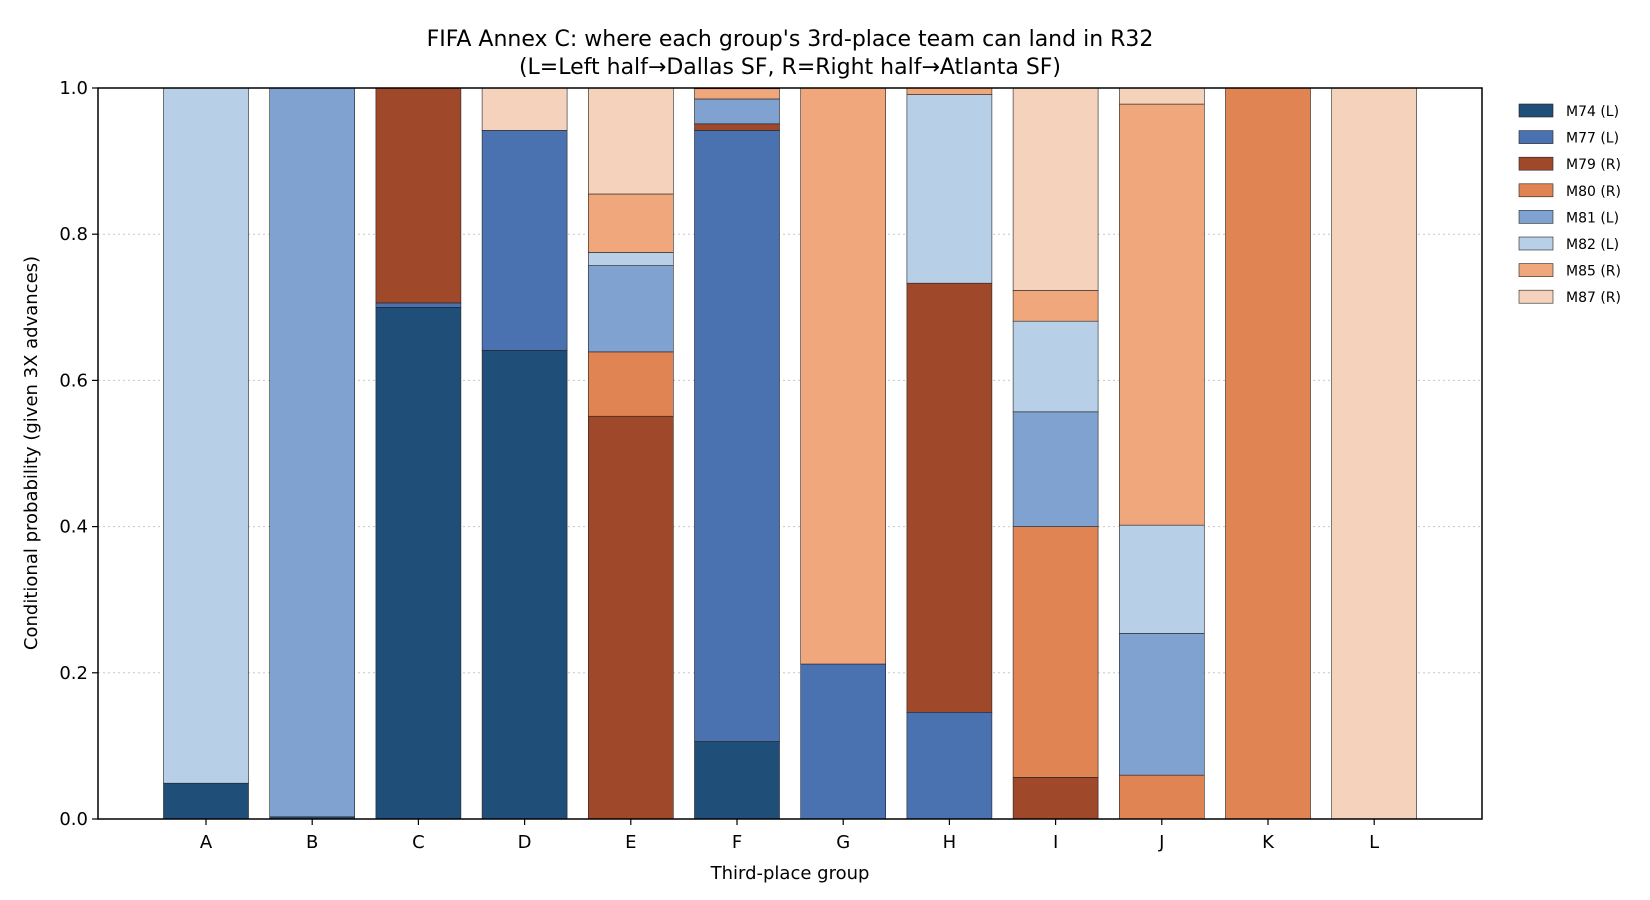 The height and width of the screenshot is (900, 1650). What do you see at coordinates (1592, 139) in the screenshot?
I see `legend-label: M77 (L)` at bounding box center [1592, 139].